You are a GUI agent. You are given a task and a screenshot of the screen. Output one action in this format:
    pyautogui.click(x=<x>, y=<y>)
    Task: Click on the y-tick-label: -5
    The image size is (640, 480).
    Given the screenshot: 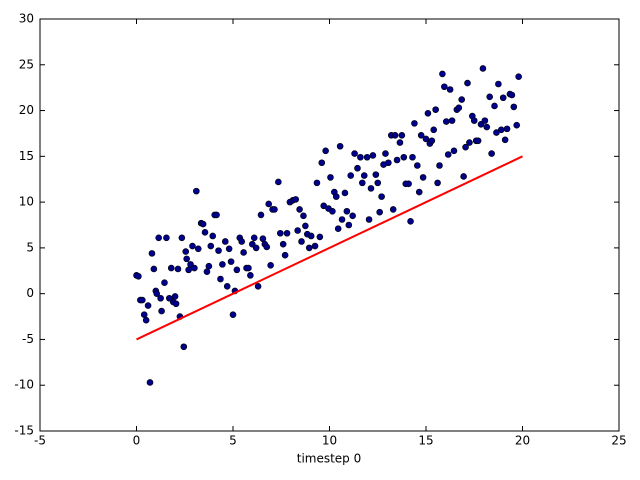 What is the action you would take?
    pyautogui.click(x=28, y=339)
    